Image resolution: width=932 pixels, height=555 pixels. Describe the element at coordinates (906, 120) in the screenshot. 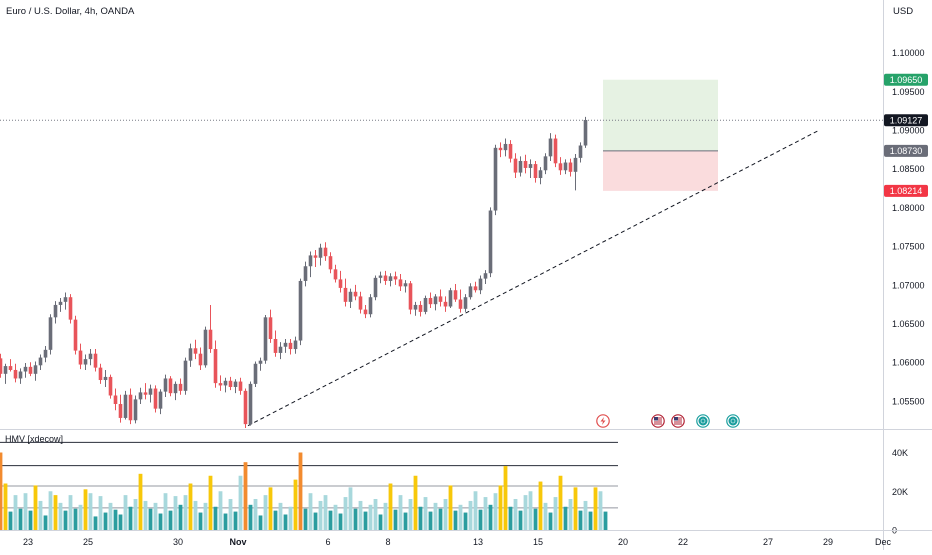

I see `price-axis-label-text: 1.09127` at that location.